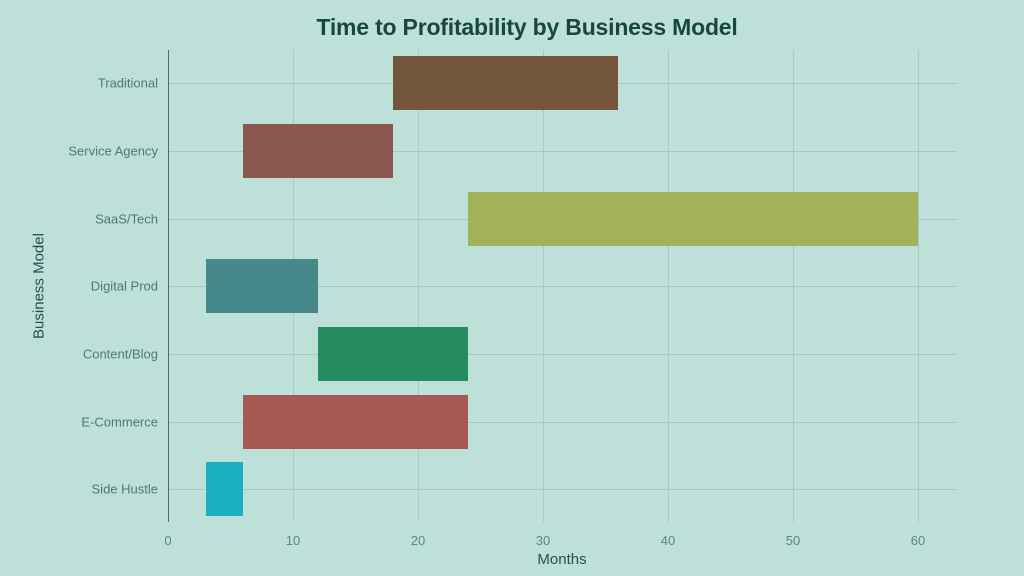 Image resolution: width=1024 pixels, height=576 pixels. I want to click on x-tick-label: 50, so click(793, 540).